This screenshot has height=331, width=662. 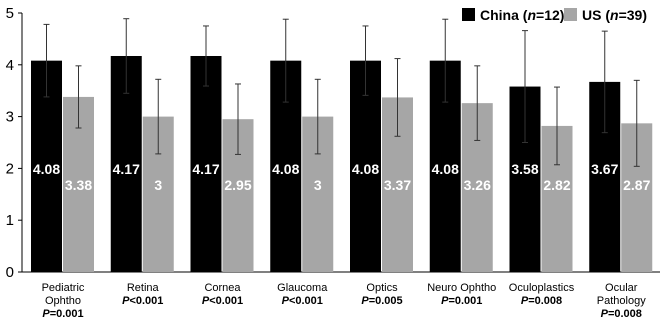 I want to click on category-label: Cornea, so click(x=222, y=288).